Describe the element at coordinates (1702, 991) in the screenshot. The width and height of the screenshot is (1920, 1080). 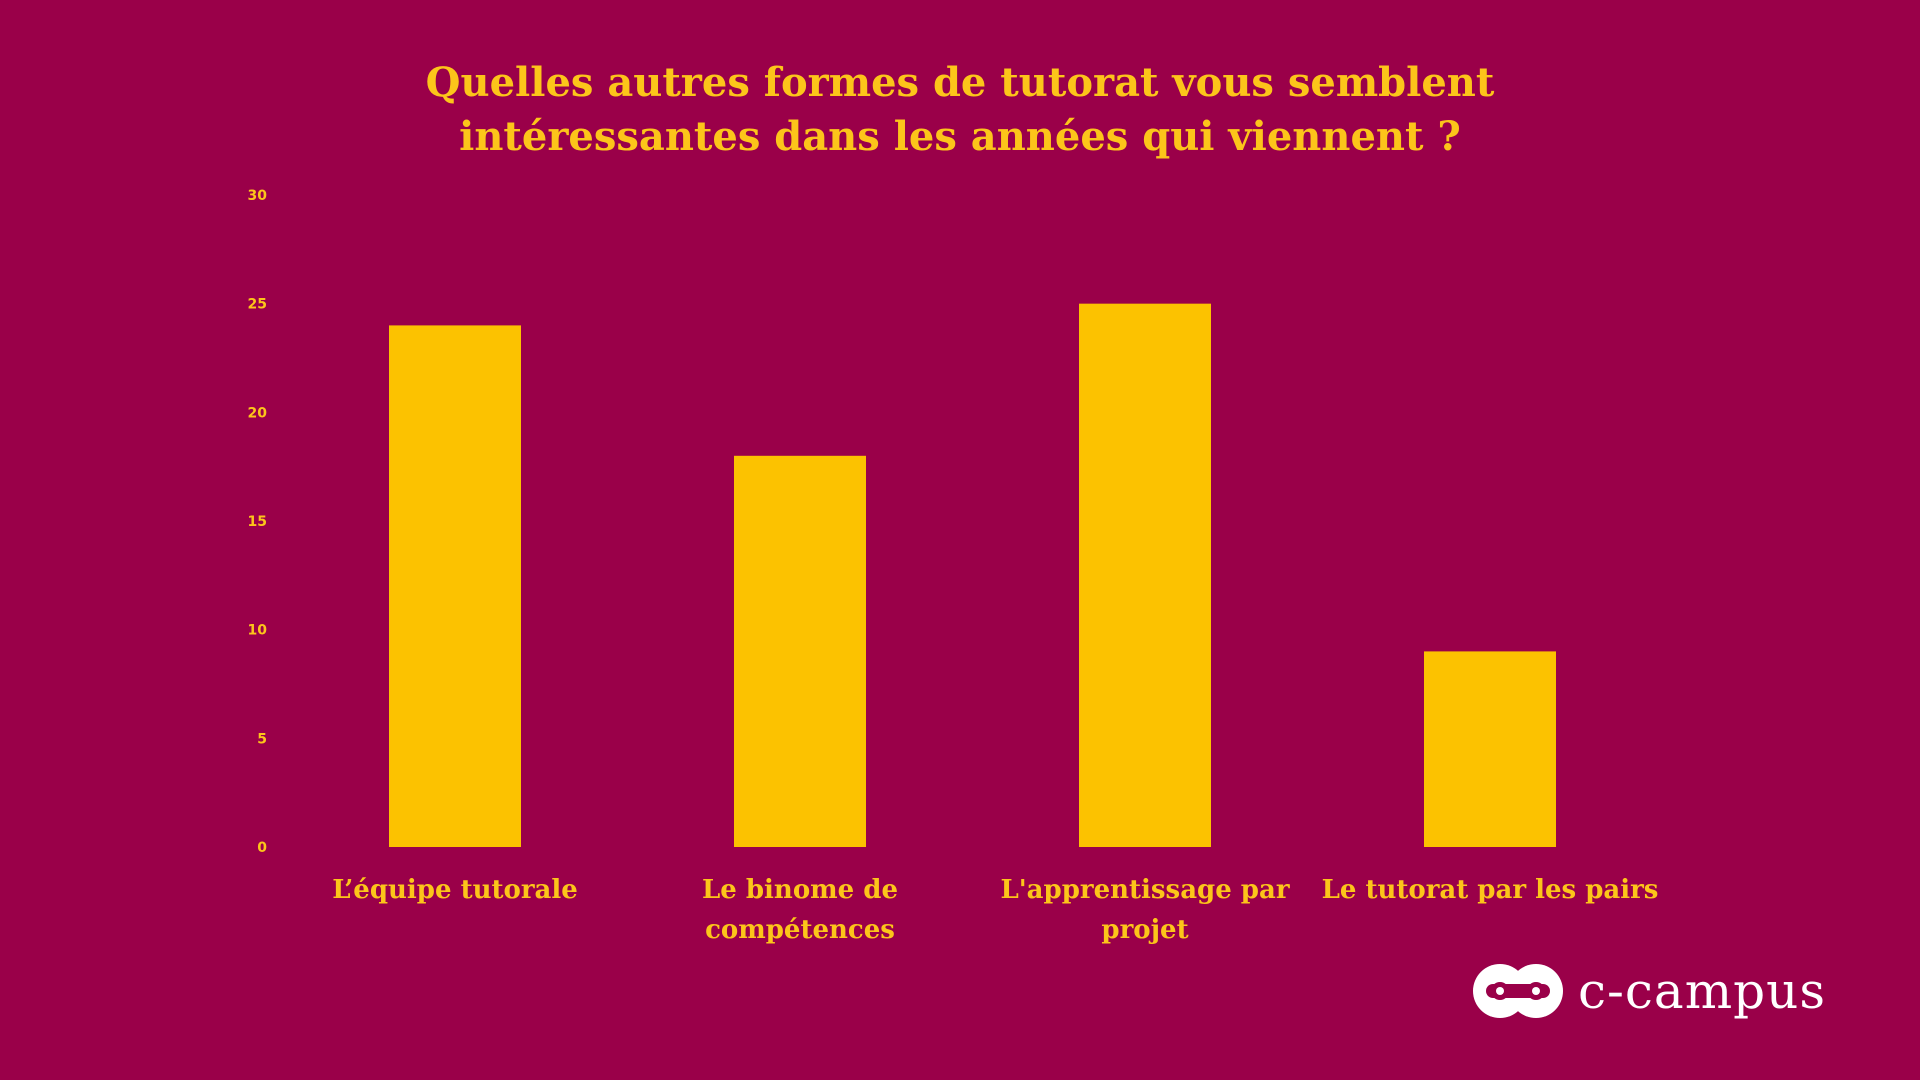
I see `logo-text: c-campus` at that location.